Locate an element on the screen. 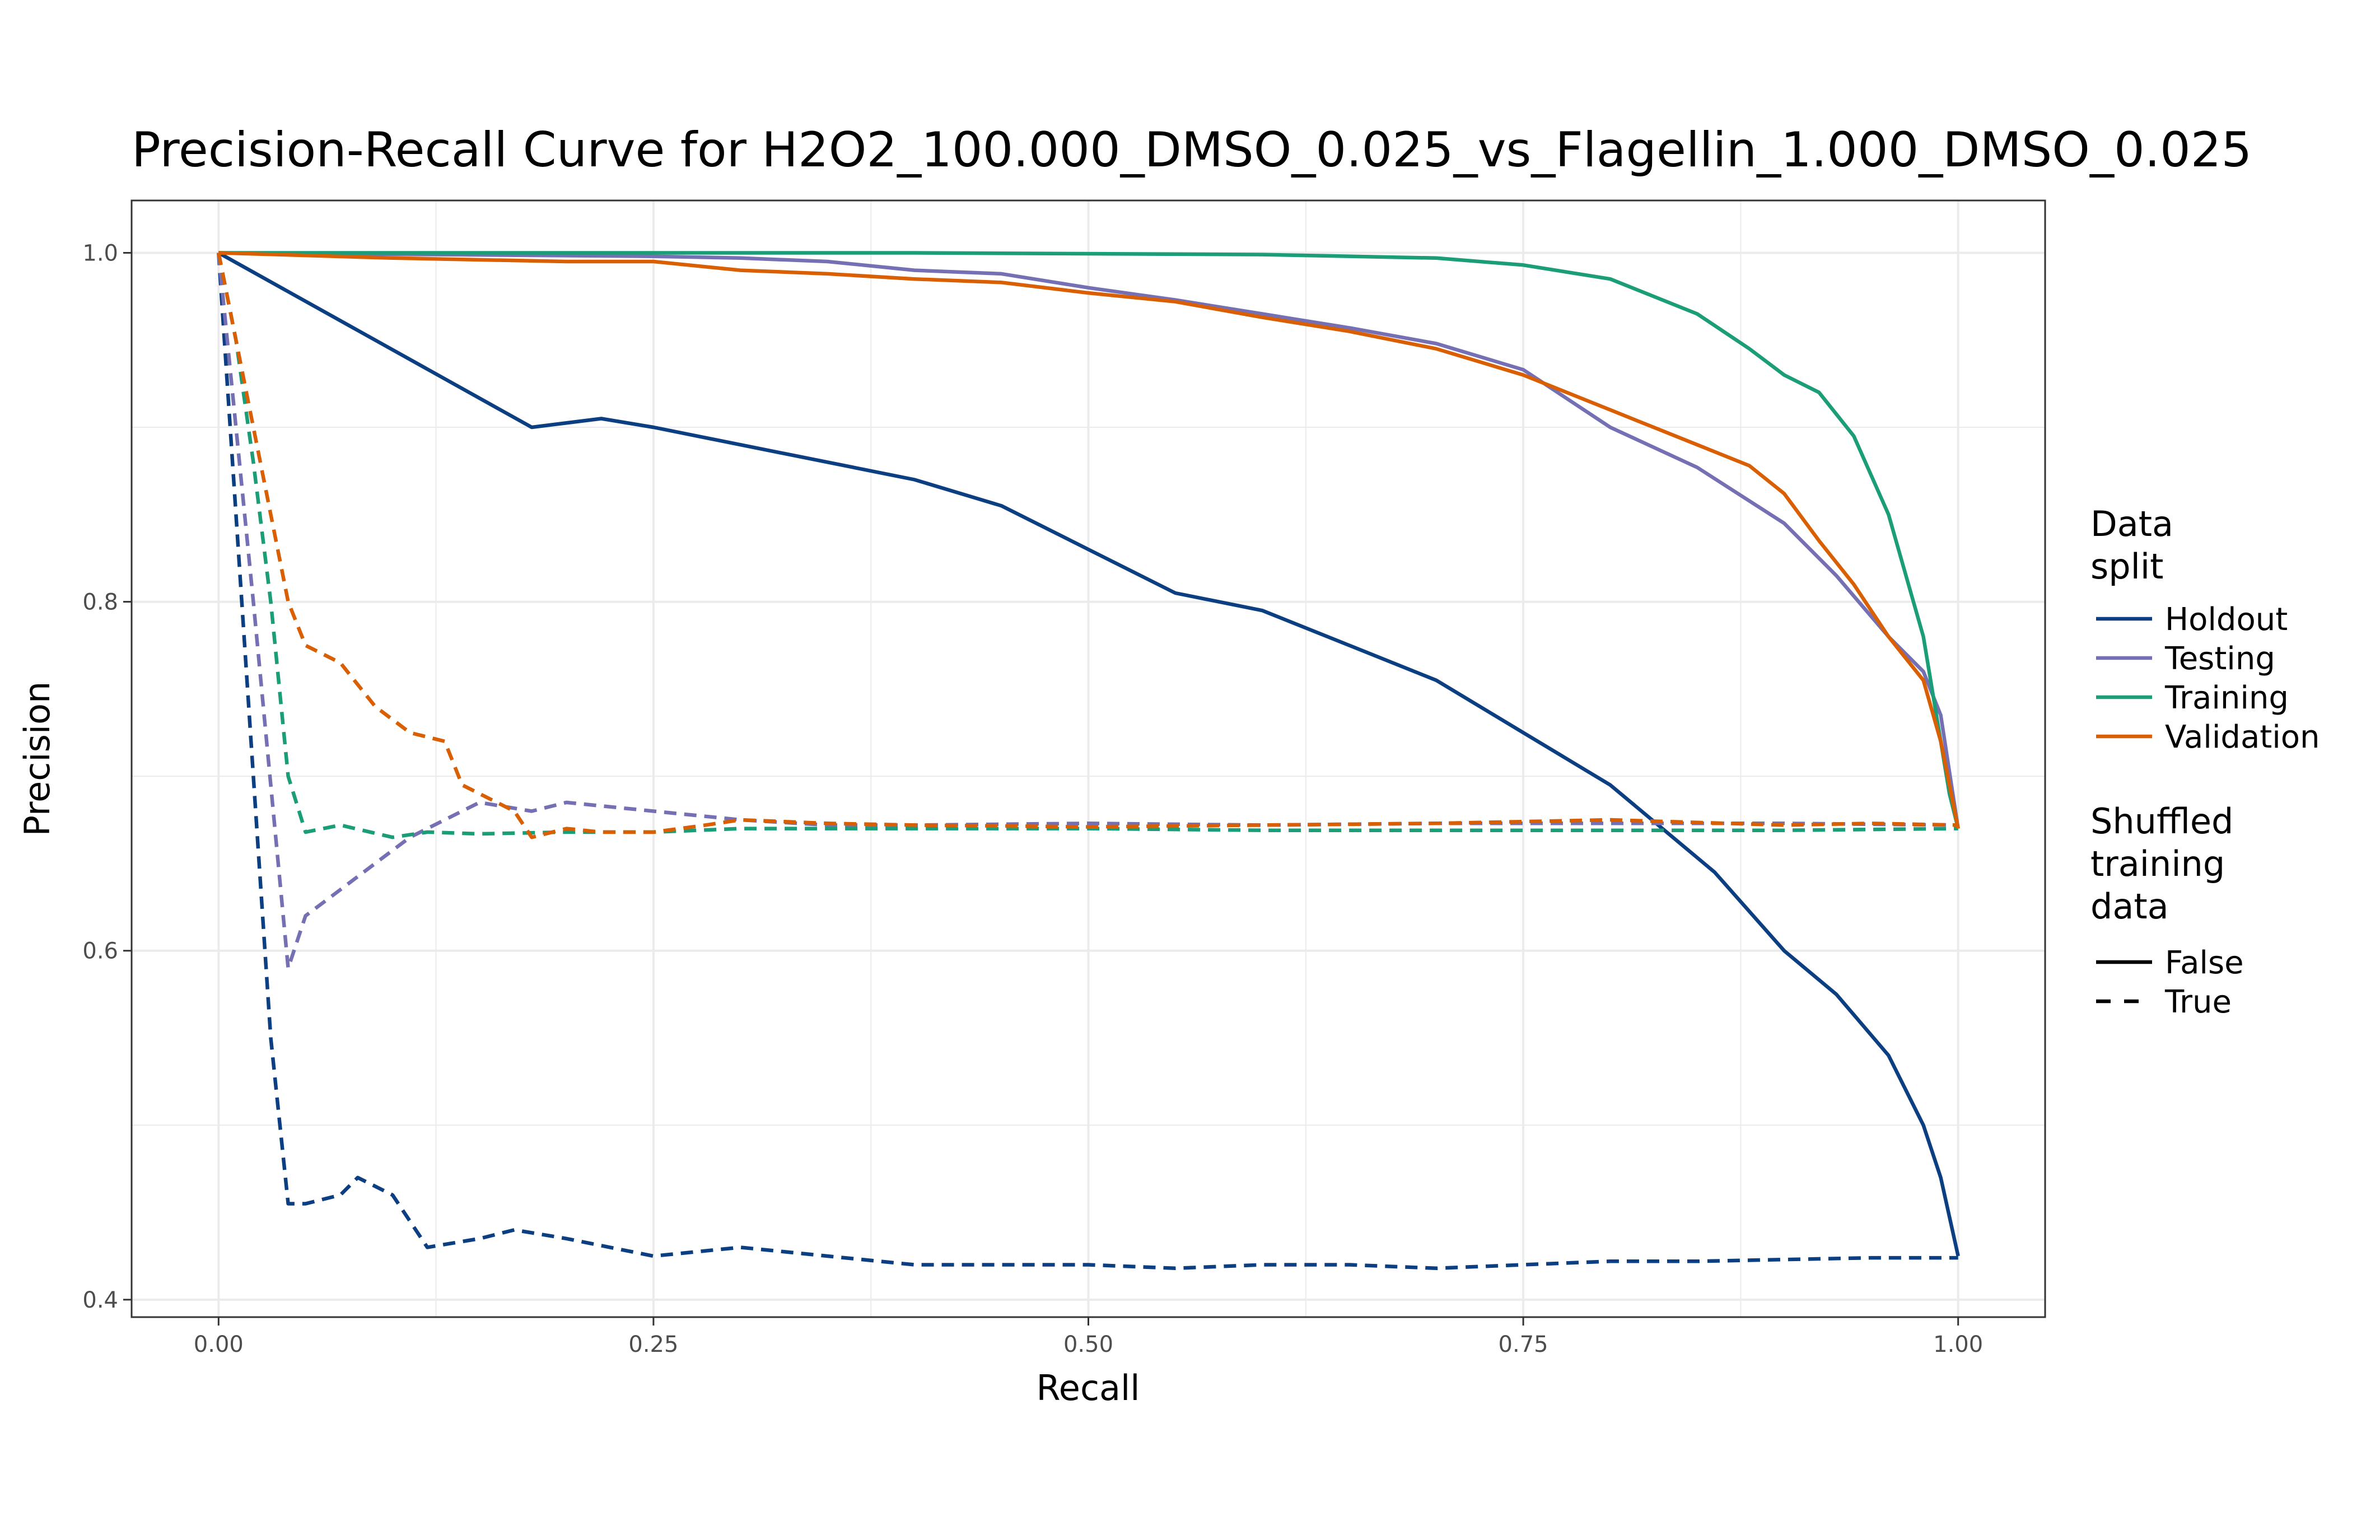 This screenshot has width=2380, height=1540. y-axis-title: Precision is located at coordinates (38, 760).